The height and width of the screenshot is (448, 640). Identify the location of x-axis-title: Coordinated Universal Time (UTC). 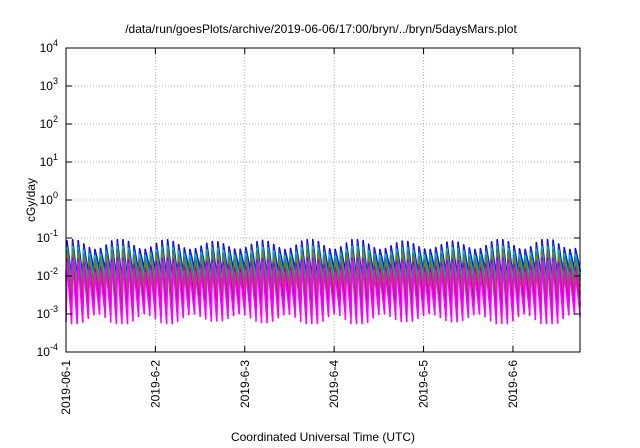
(323, 437).